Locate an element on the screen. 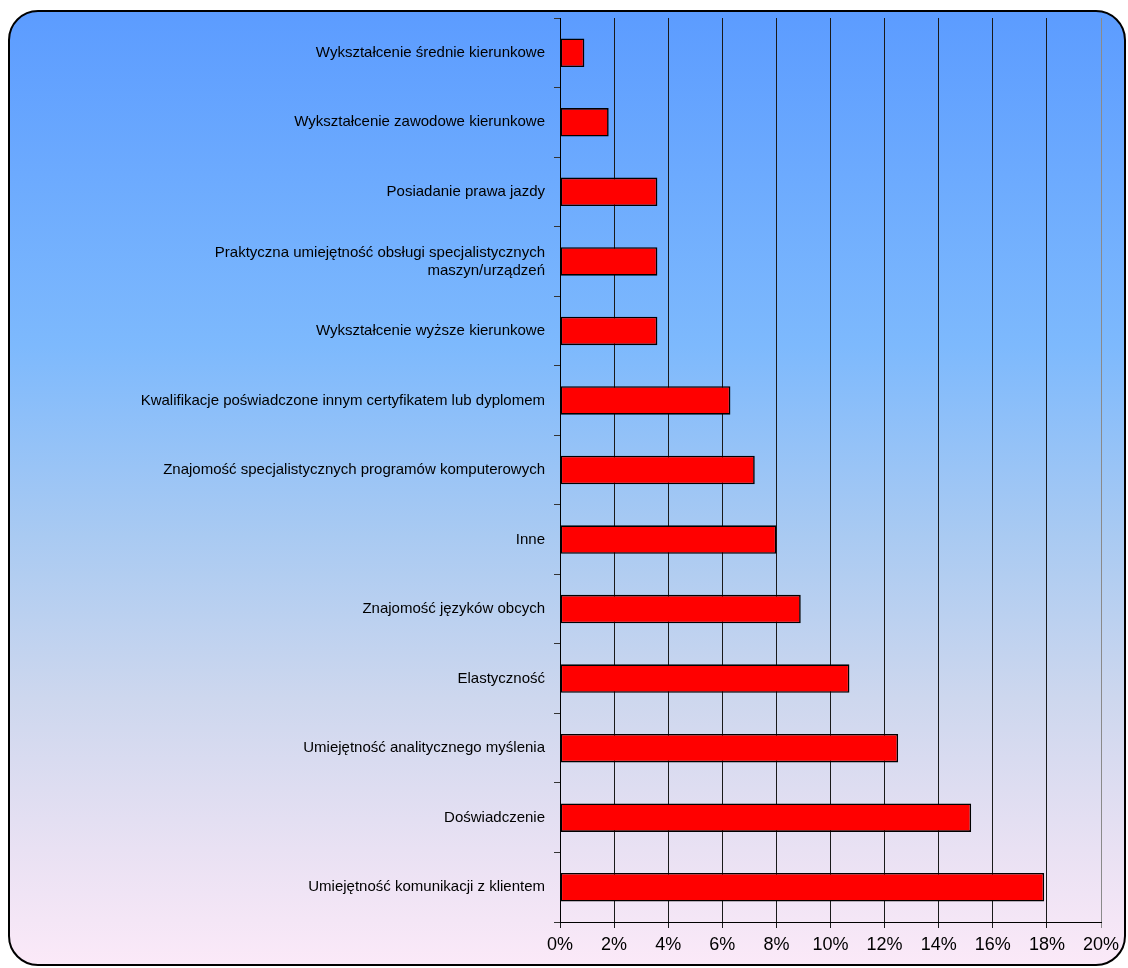 The width and height of the screenshot is (1128, 968). x-tick-label: 0% is located at coordinates (560, 943).